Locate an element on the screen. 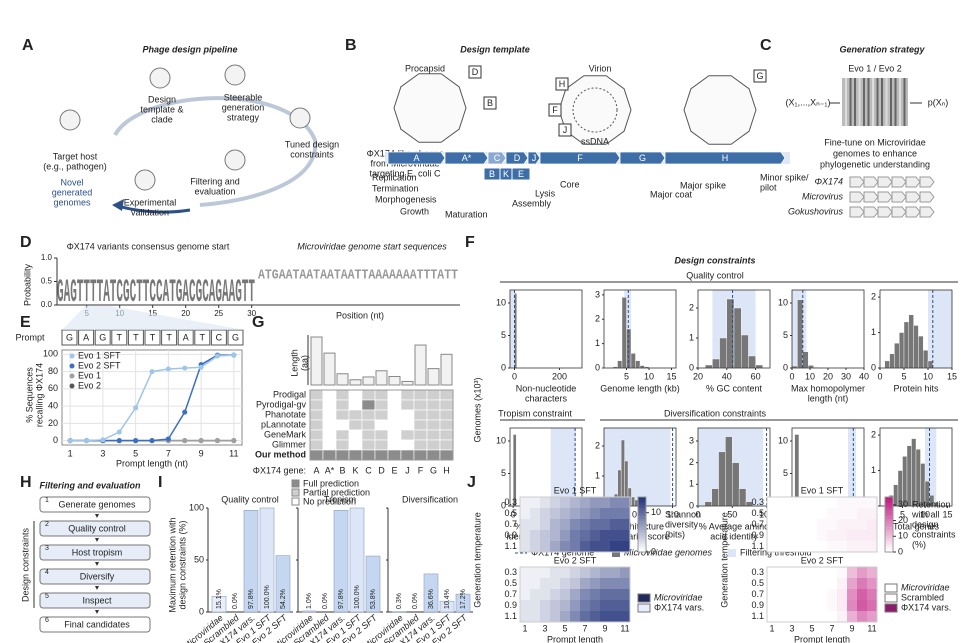 The width and height of the screenshot is (967, 643). grid-frame is located at coordinates (381, 425).